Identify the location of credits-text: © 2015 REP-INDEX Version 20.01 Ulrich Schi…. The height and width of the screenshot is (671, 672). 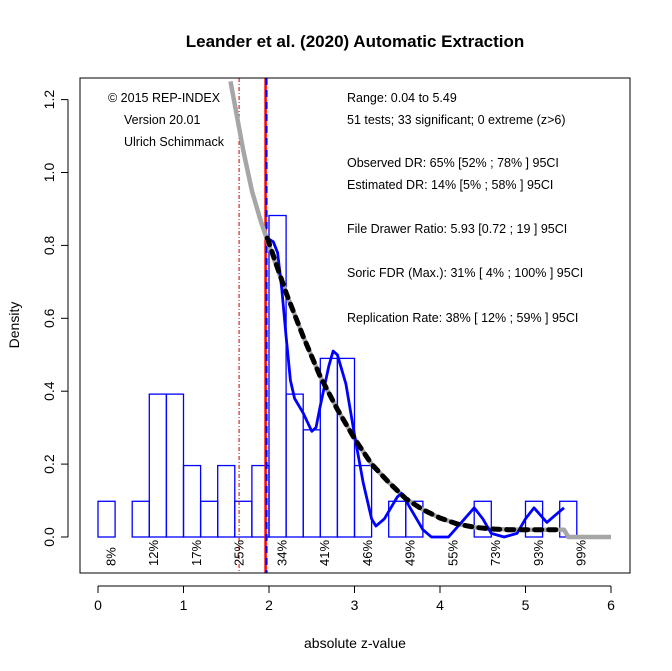
(166, 120).